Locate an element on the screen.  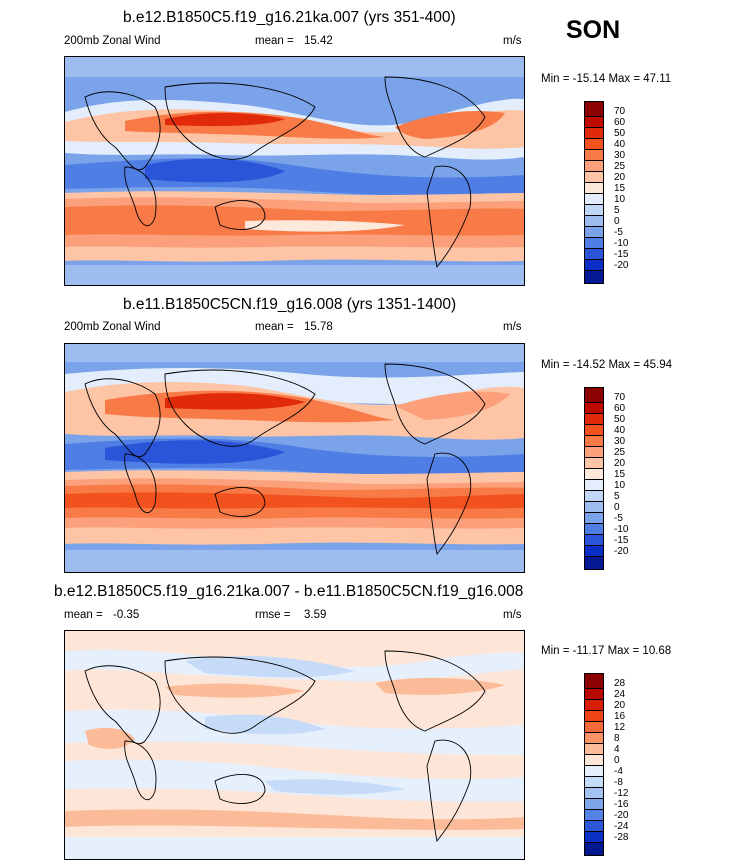
colorbar-tick: 16 is located at coordinates (620, 716).